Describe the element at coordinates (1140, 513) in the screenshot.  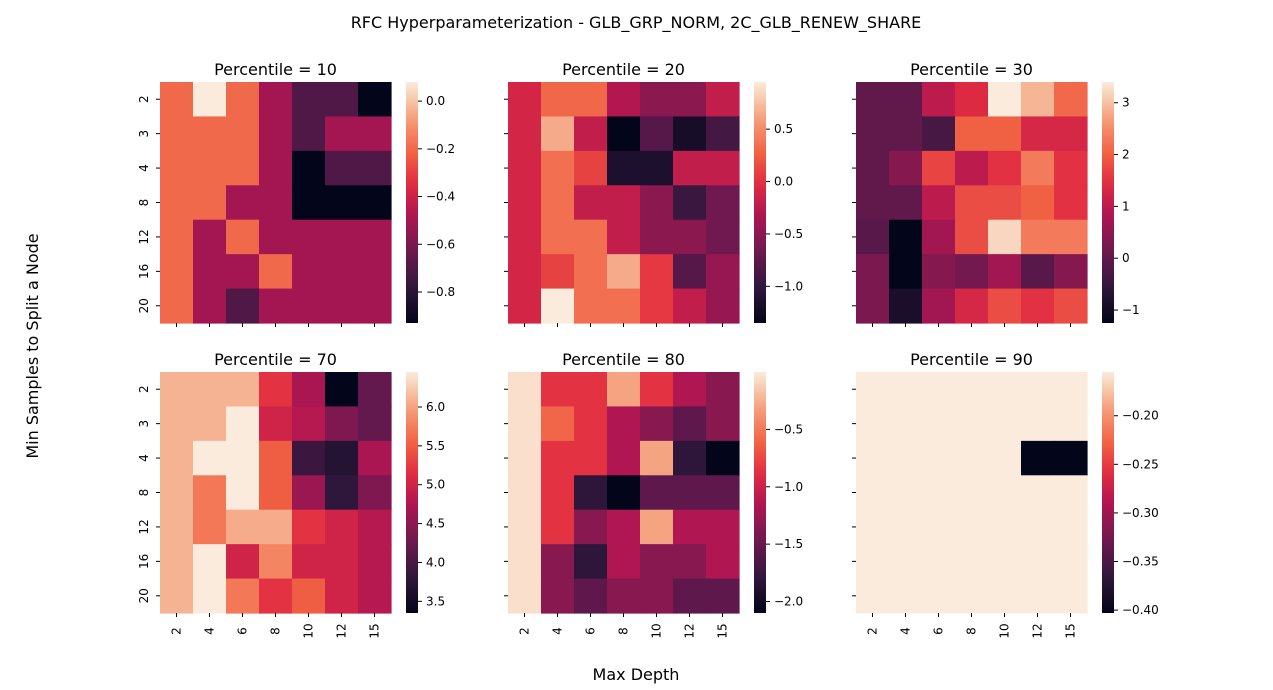
I see `colorbar-tick-label: −0.30` at that location.